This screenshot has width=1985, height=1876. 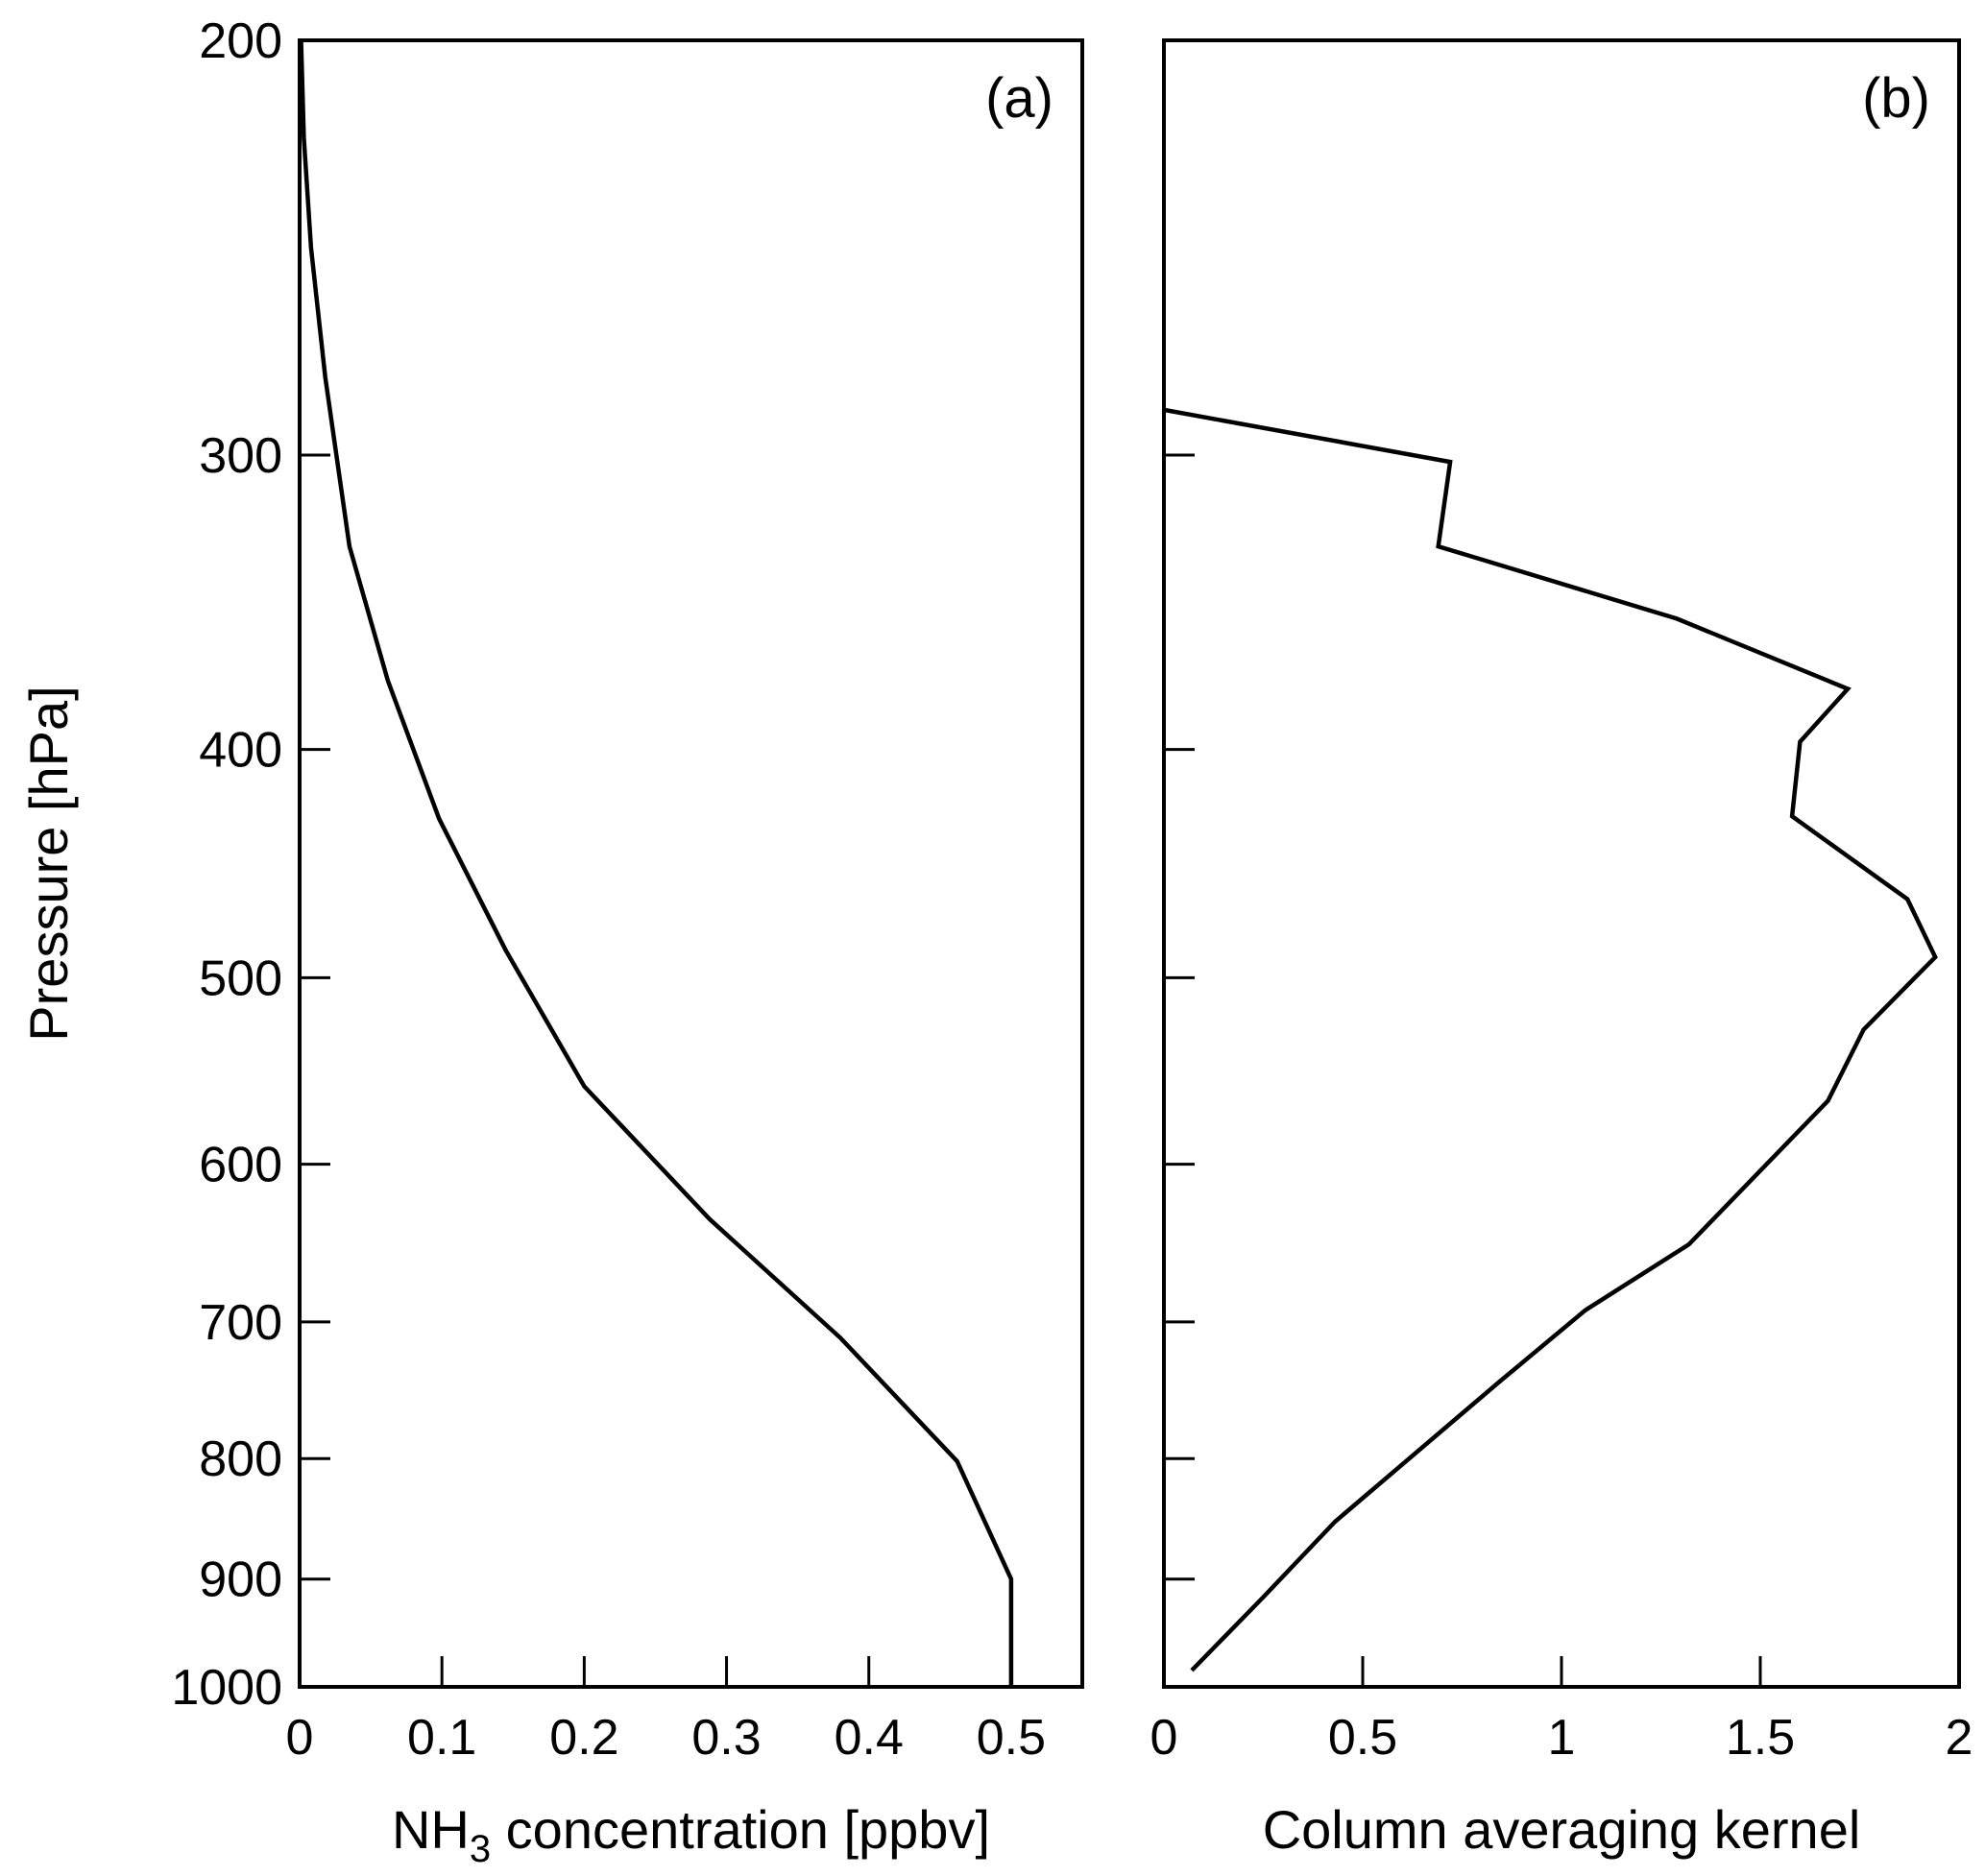 What do you see at coordinates (241, 1323) in the screenshot?
I see `y-tick-label: 700` at bounding box center [241, 1323].